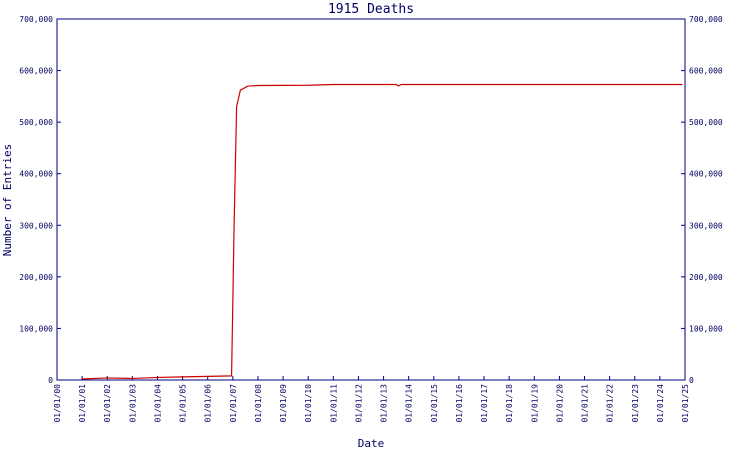 This screenshot has width=750, height=450. Describe the element at coordinates (358, 403) in the screenshot. I see `x-tick-label: 01/01/12` at that location.